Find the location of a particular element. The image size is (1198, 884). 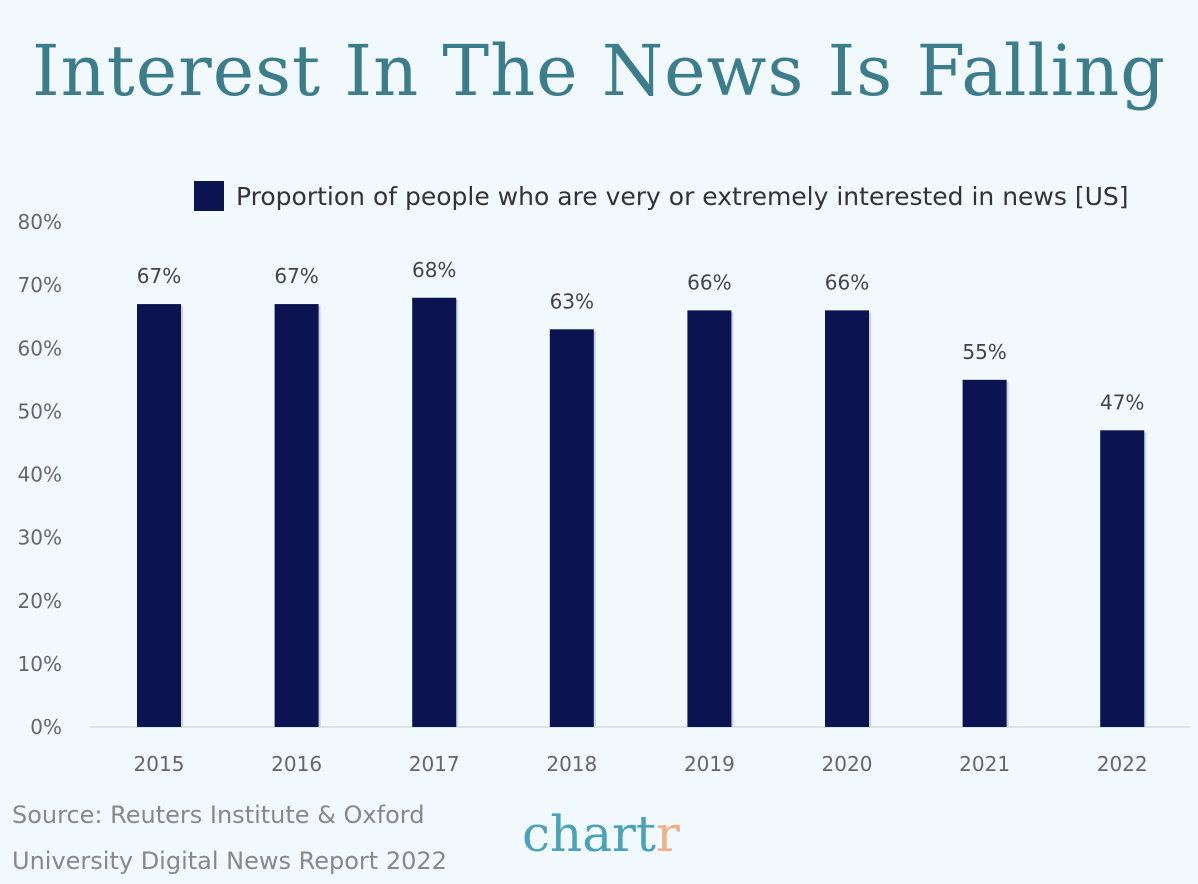

y-tick-label: 10% is located at coordinates (40, 664).